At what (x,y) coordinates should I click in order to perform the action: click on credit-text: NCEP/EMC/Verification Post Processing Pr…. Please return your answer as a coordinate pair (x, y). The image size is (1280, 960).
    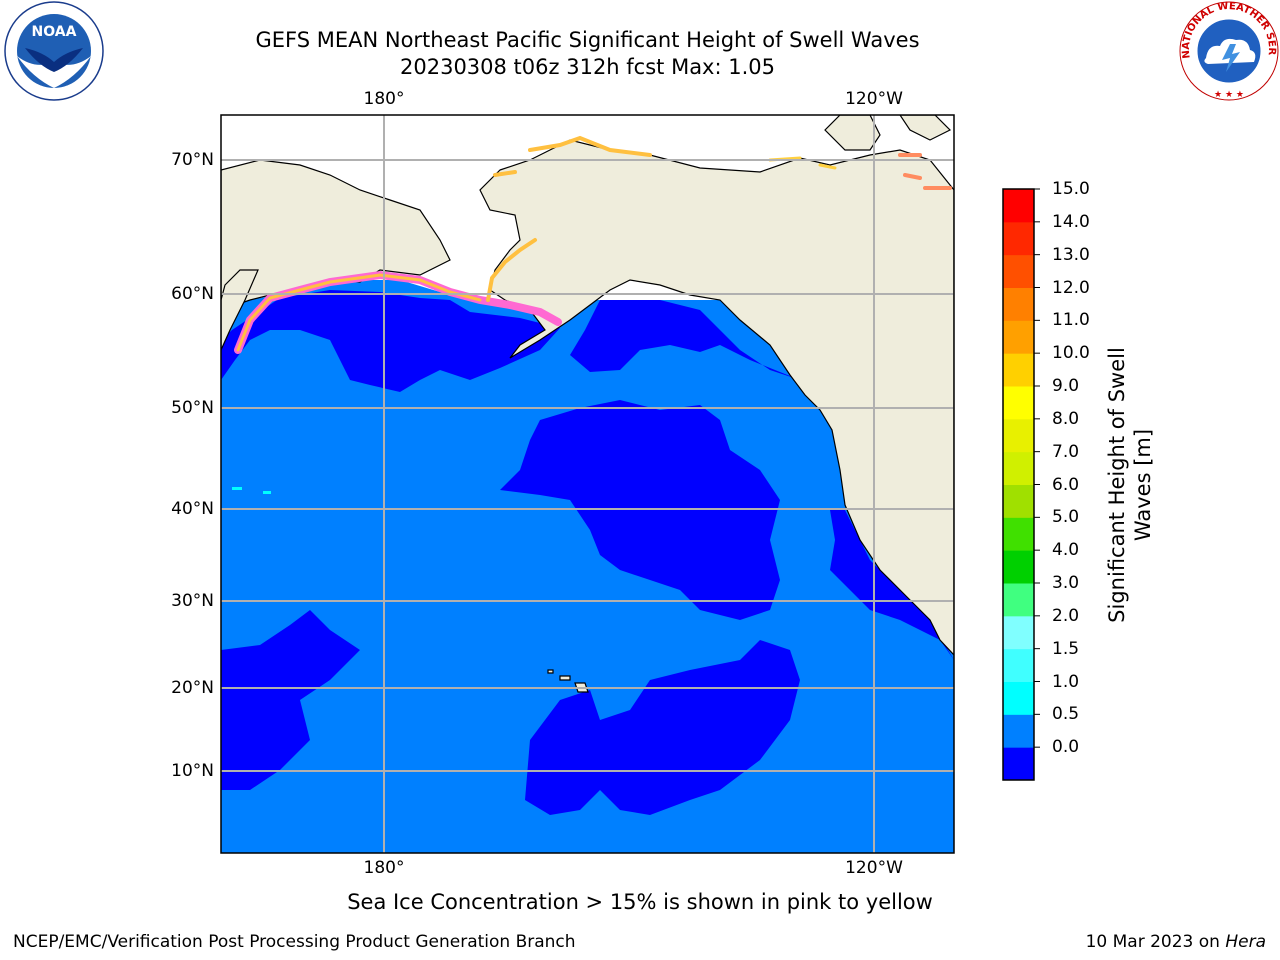
    Looking at the image, I should click on (294, 942).